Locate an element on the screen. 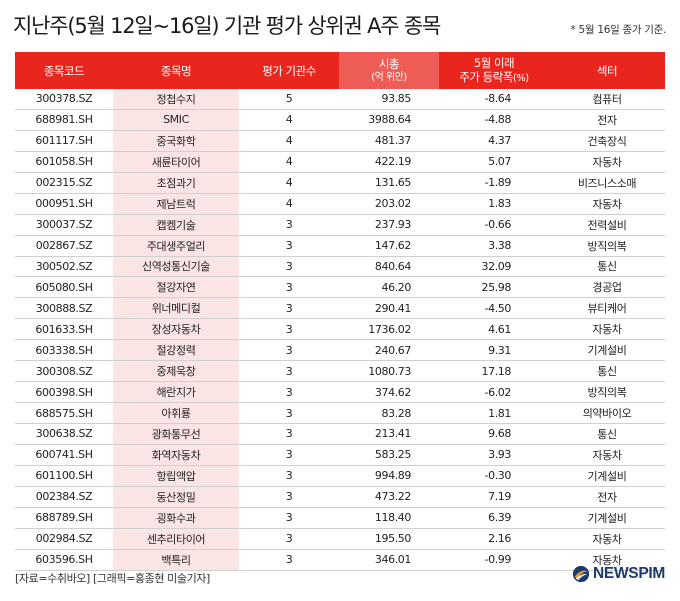 This screenshot has height=601, width=680. table-row: 601058.SH 새륜타이어 4 422.19 5.07 자동차 is located at coordinates (340, 162).